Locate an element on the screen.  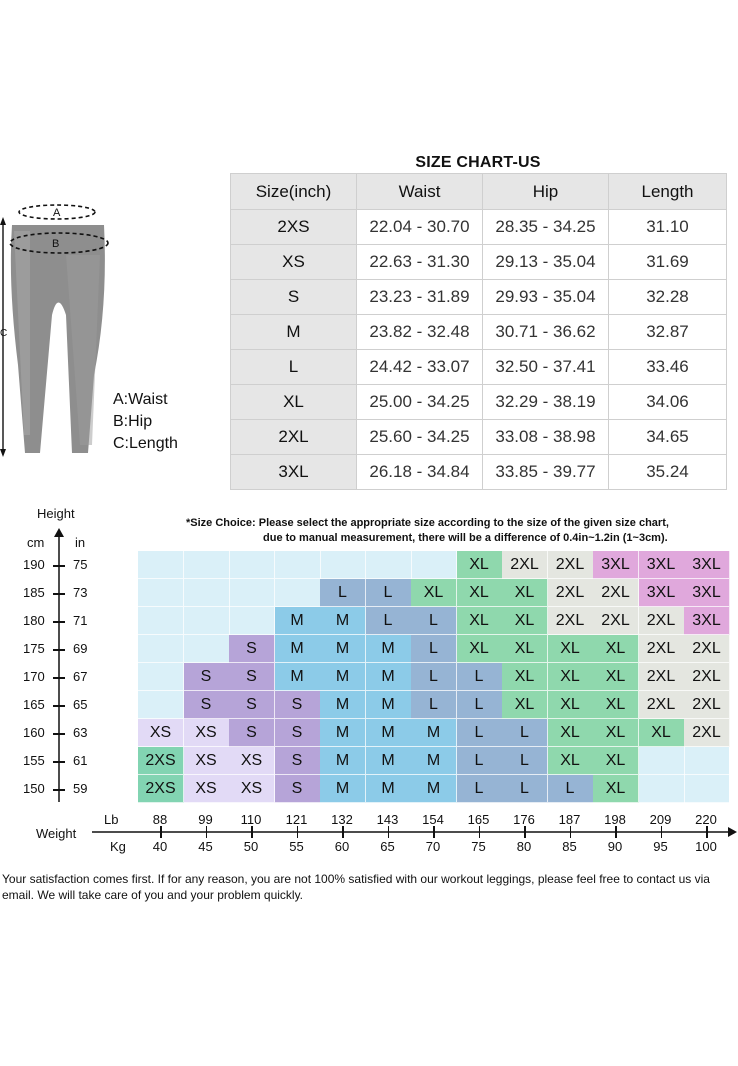
header-hip: Hip is located at coordinates (545, 191).